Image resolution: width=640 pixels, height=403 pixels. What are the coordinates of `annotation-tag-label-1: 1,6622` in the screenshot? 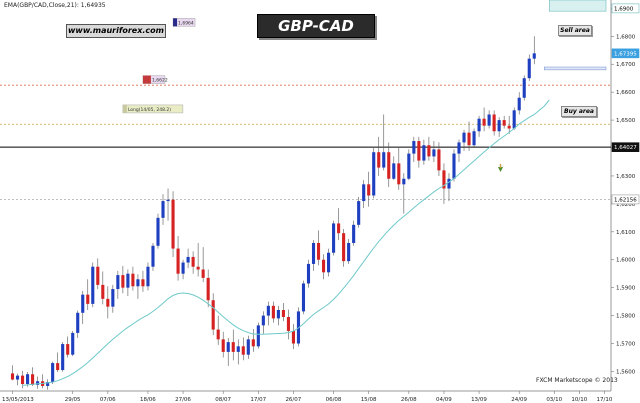 It's located at (160, 81).